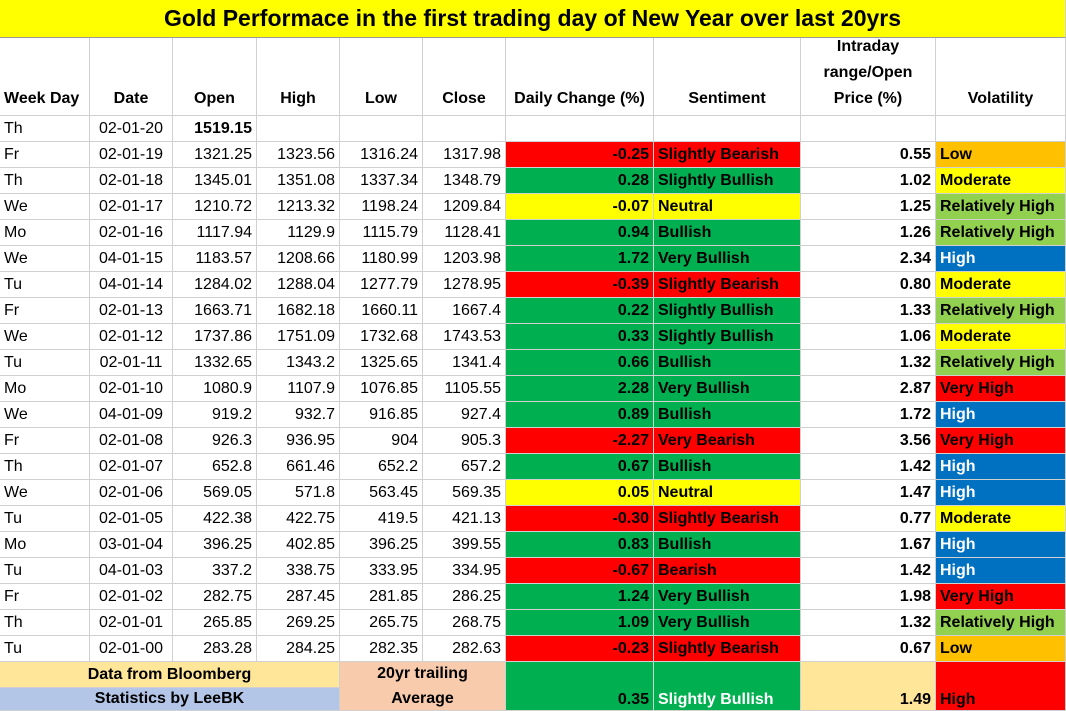 The width and height of the screenshot is (1066, 711). I want to click on table-cell: 1.72, so click(868, 415).